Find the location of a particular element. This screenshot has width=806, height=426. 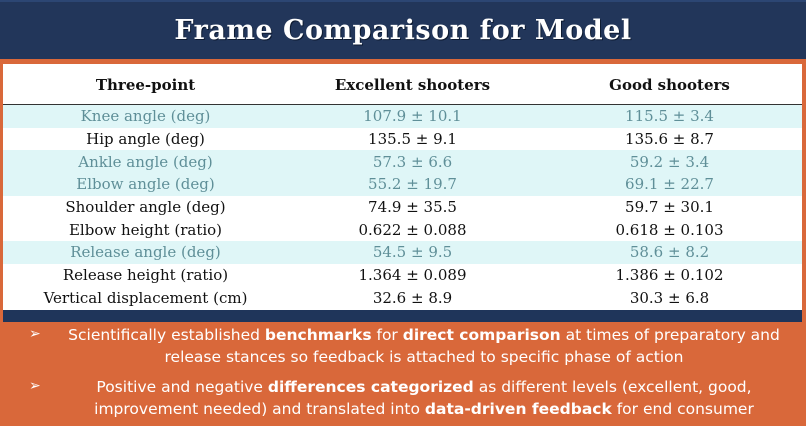

good-value: 0.618 ± 0.103 is located at coordinates (669, 229).